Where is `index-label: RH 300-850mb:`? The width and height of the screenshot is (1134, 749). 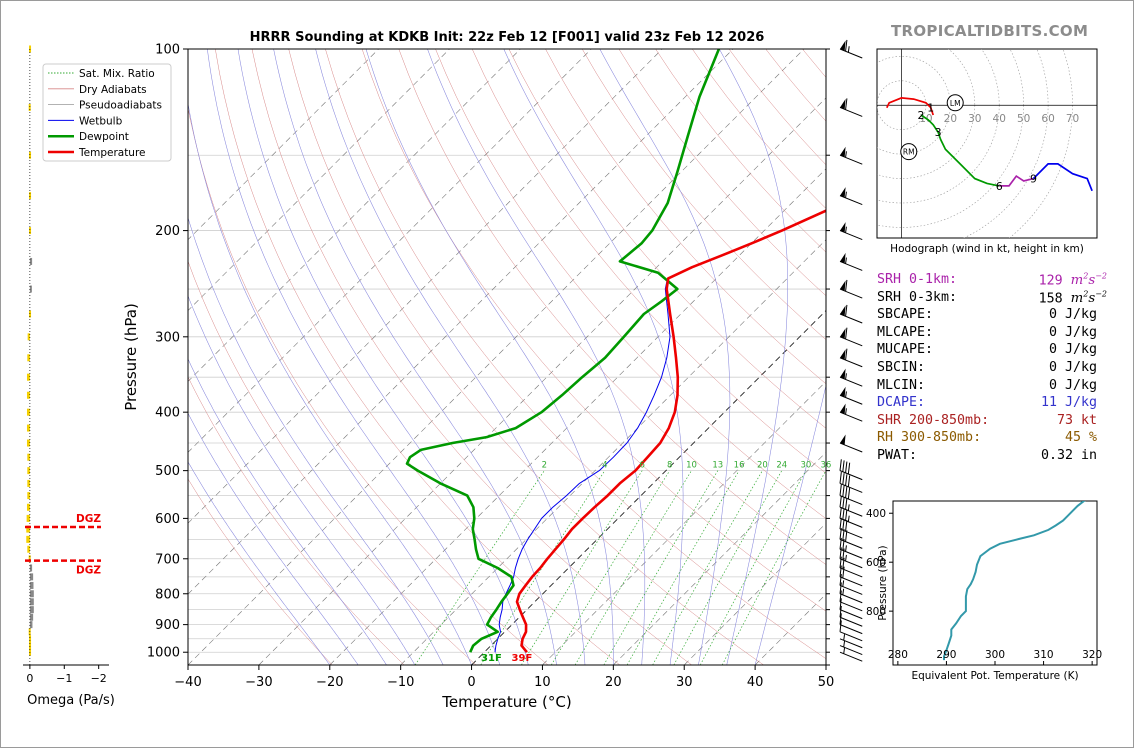 index-label: RH 300-850mb: is located at coordinates (929, 437).